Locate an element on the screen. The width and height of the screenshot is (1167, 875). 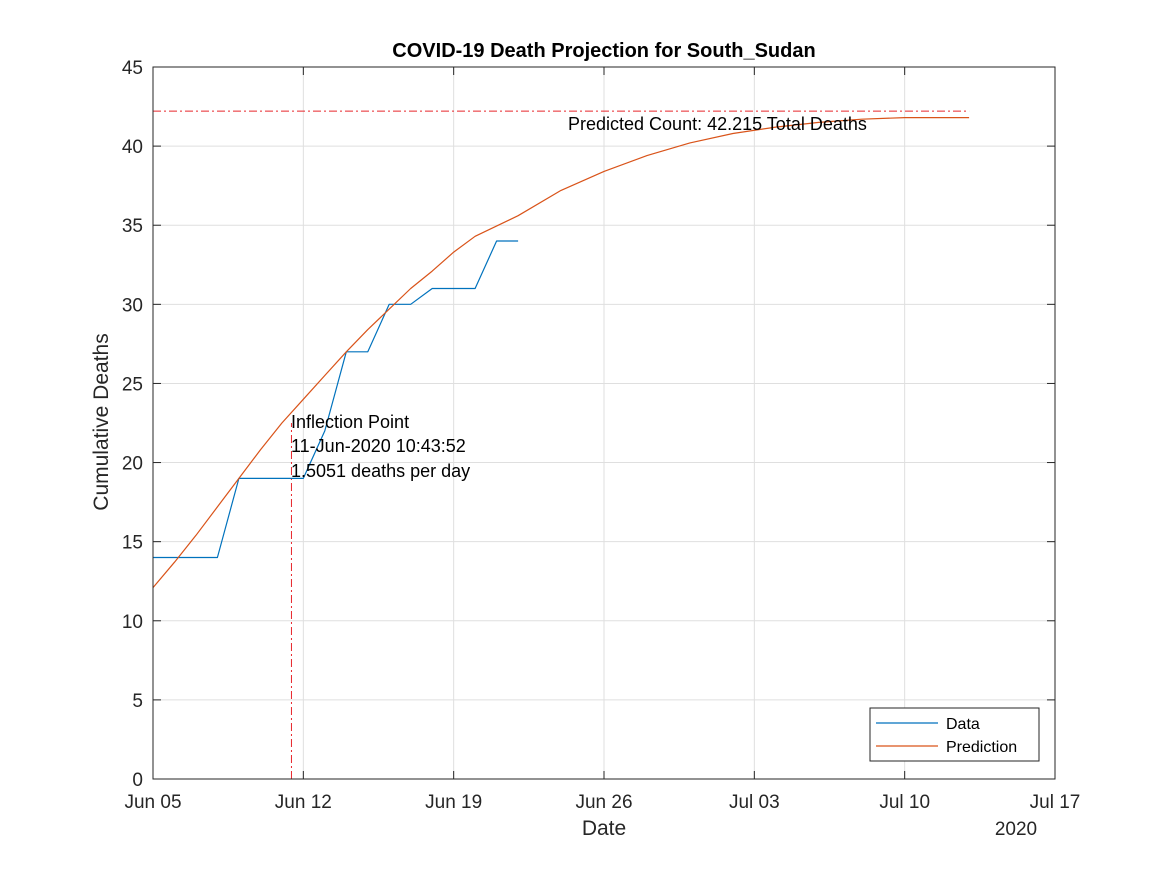
legend-label-data: Data is located at coordinates (963, 724).